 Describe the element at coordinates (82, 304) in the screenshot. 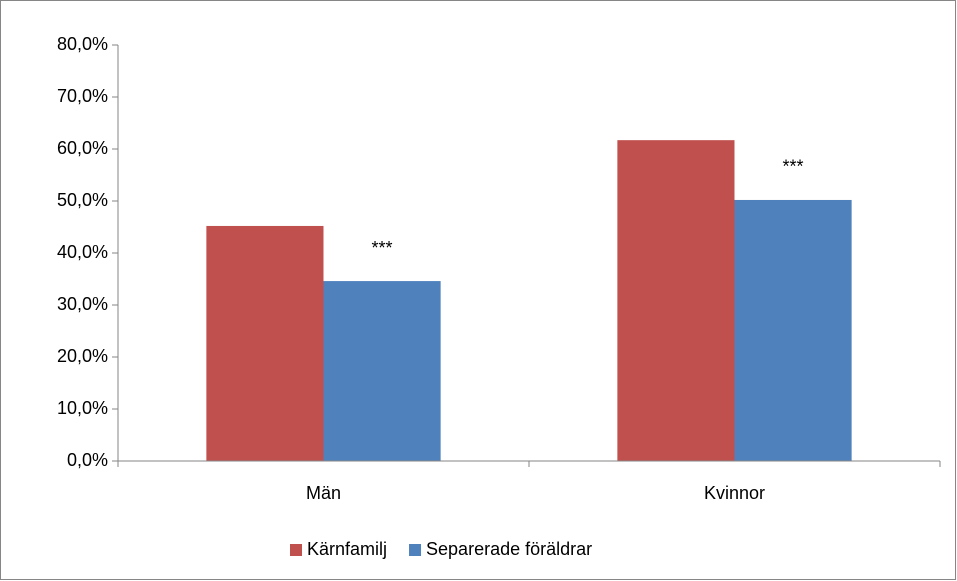

I see `y-tick-label: 30,0%` at that location.